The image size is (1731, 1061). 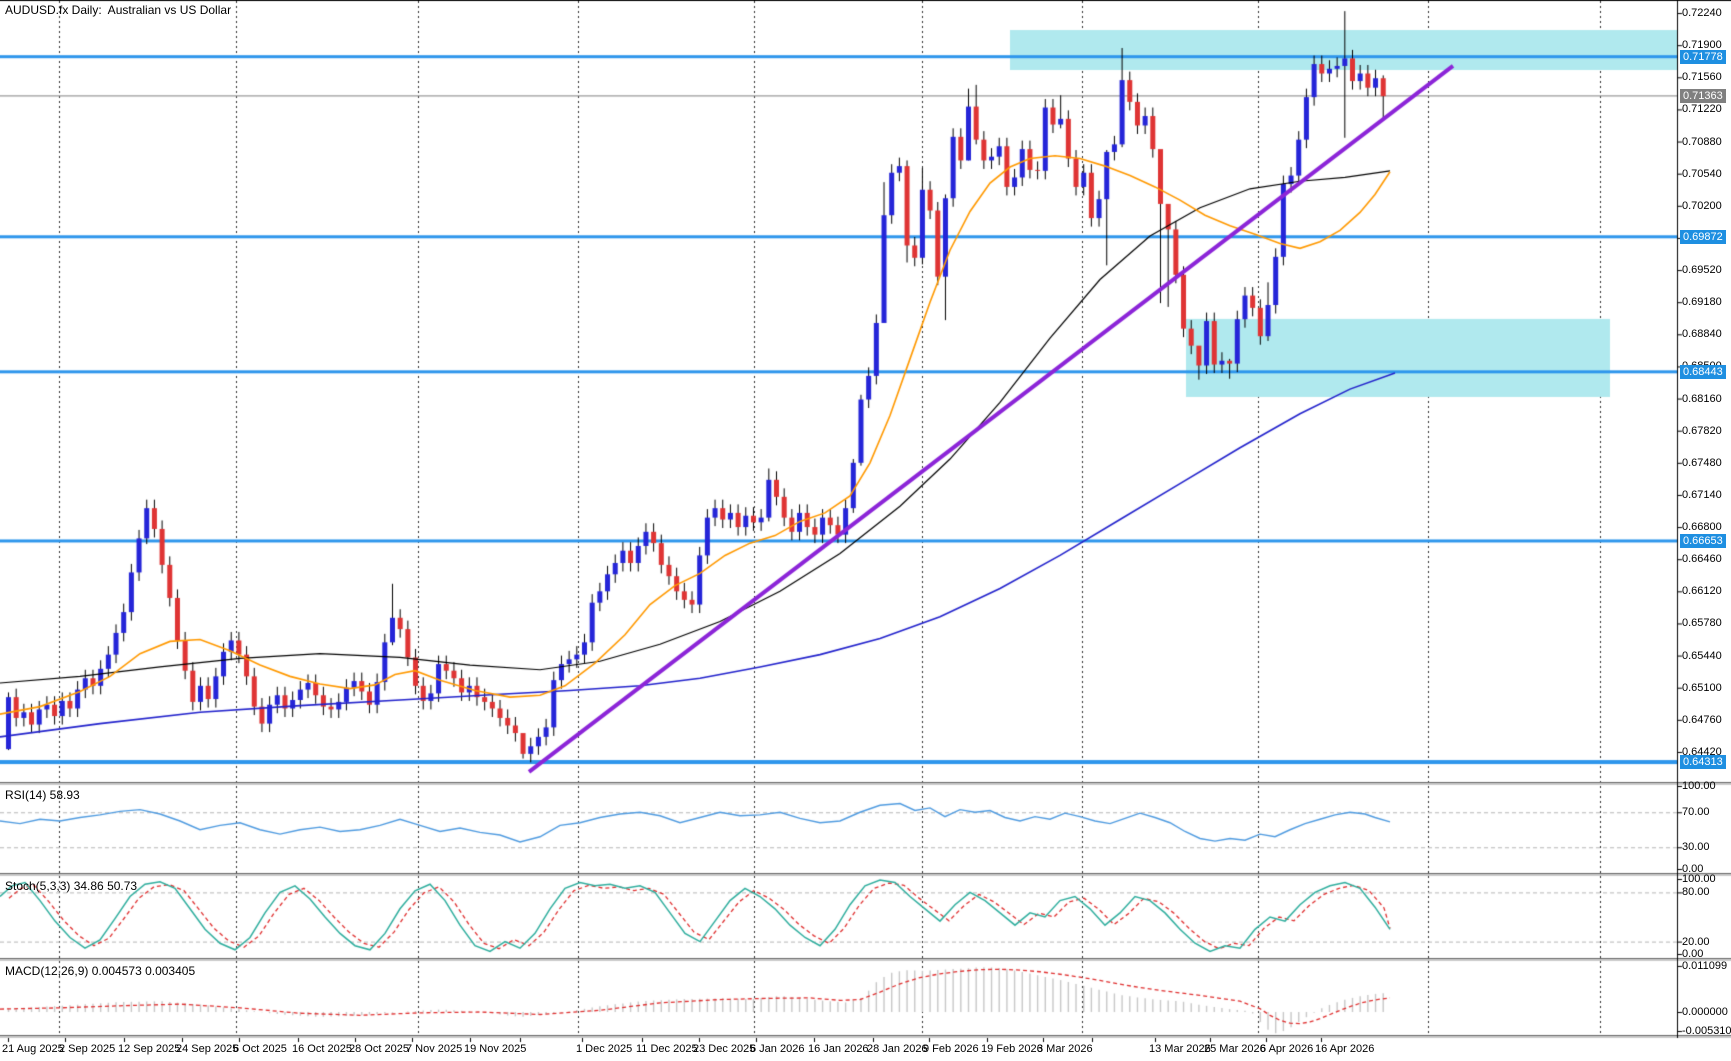 I want to click on price-tick-label: 0.64420, so click(x=1702, y=751).